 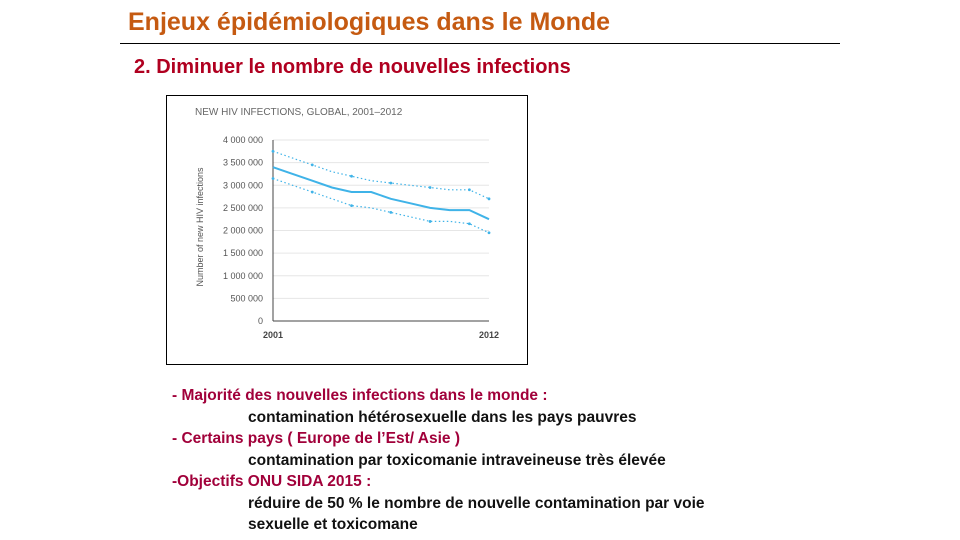 What do you see at coordinates (333, 524) in the screenshot?
I see `bullet-detail: sexuelle et toxicomane` at bounding box center [333, 524].